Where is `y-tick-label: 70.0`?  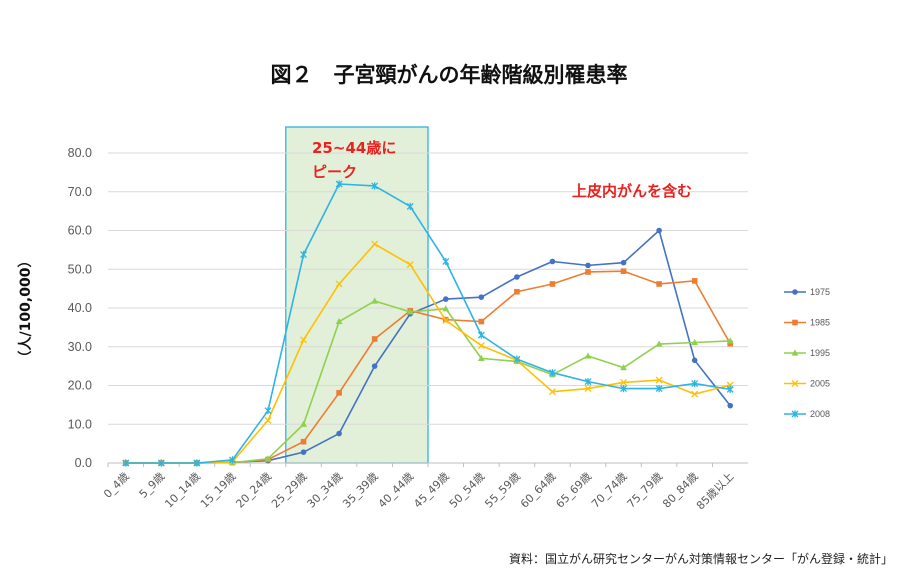
y-tick-label: 70.0 is located at coordinates (80, 192).